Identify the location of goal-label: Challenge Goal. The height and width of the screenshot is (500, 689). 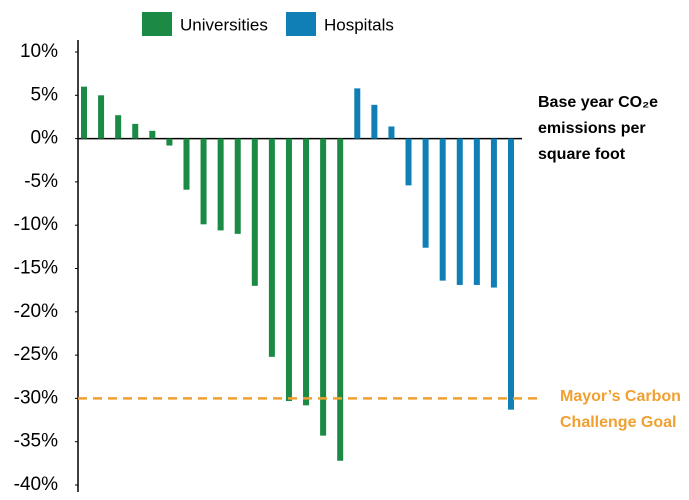
(618, 422).